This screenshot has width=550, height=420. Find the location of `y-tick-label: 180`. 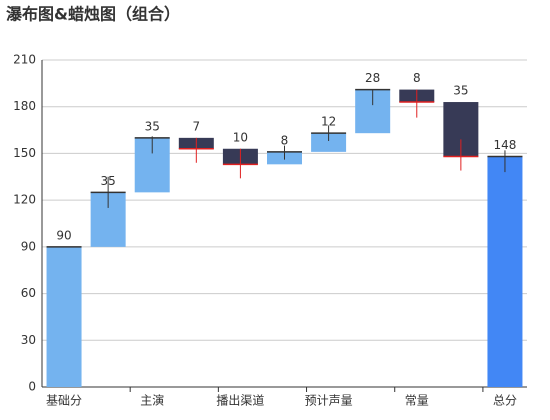

y-tick-label: 180 is located at coordinates (24, 106).